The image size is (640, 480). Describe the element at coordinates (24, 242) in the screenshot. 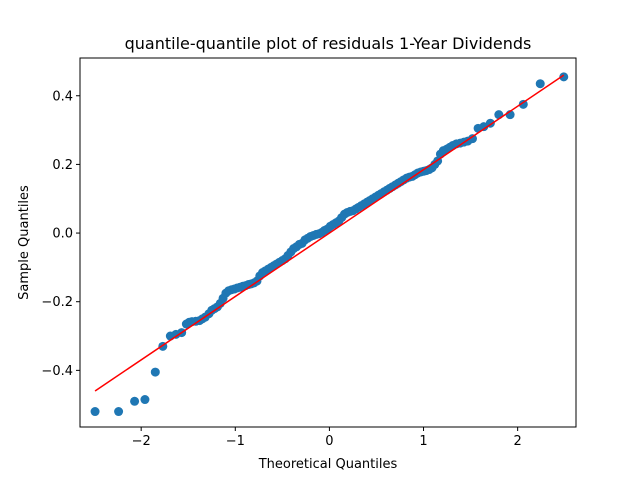

I see `y-axis-title: Sample Quantiles` at that location.